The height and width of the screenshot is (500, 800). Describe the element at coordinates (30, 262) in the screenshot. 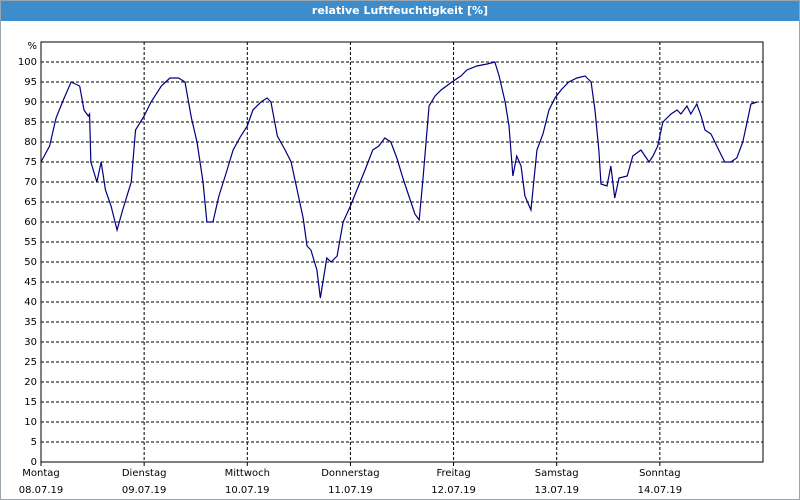

I see `y-tick-label: 50` at that location.